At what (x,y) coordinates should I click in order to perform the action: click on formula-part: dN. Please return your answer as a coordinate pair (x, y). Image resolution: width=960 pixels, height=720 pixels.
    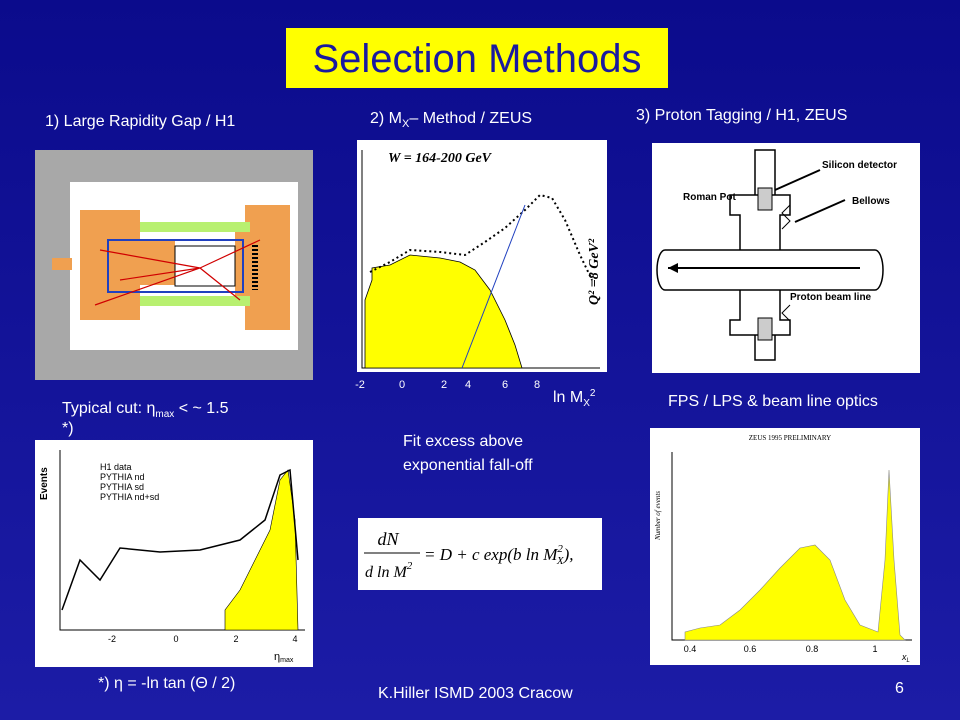
    Looking at the image, I should click on (388, 539).